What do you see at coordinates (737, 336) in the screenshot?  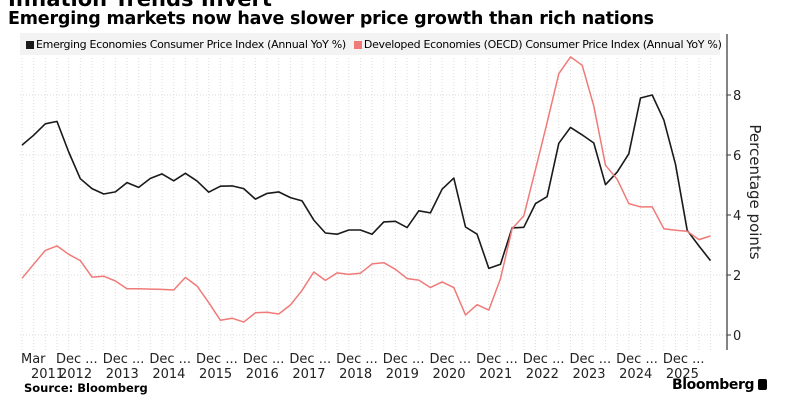 I see `y-tick-label: 0` at bounding box center [737, 336].